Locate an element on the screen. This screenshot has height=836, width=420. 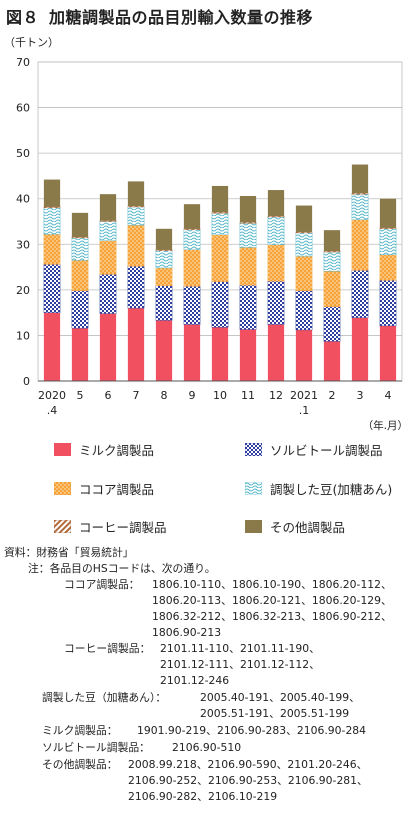
y-axis-unit: （千トン） is located at coordinates (31, 42).